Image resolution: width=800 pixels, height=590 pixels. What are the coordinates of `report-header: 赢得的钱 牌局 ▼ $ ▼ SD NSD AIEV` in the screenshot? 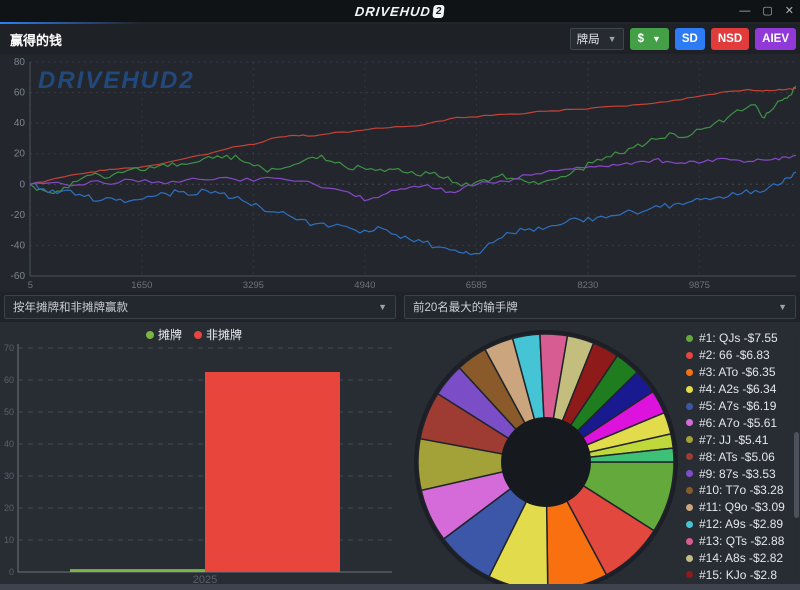 It's located at (400, 39).